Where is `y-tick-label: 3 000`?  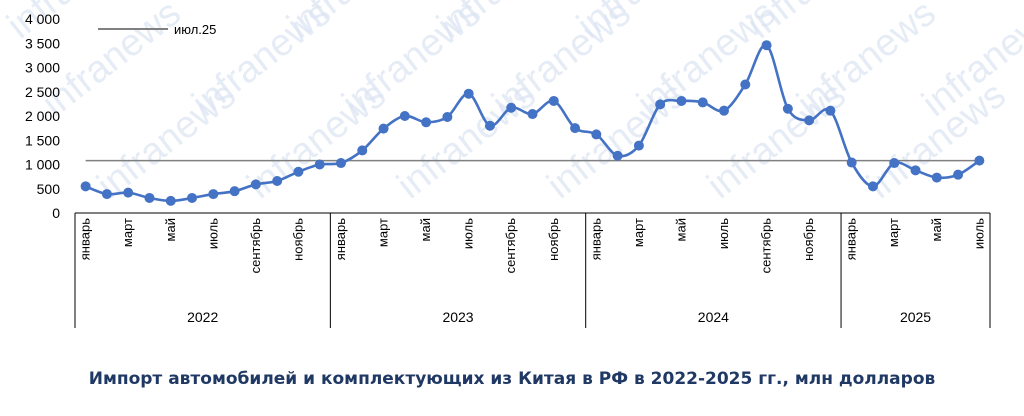 y-tick-label: 3 000 is located at coordinates (42, 68).